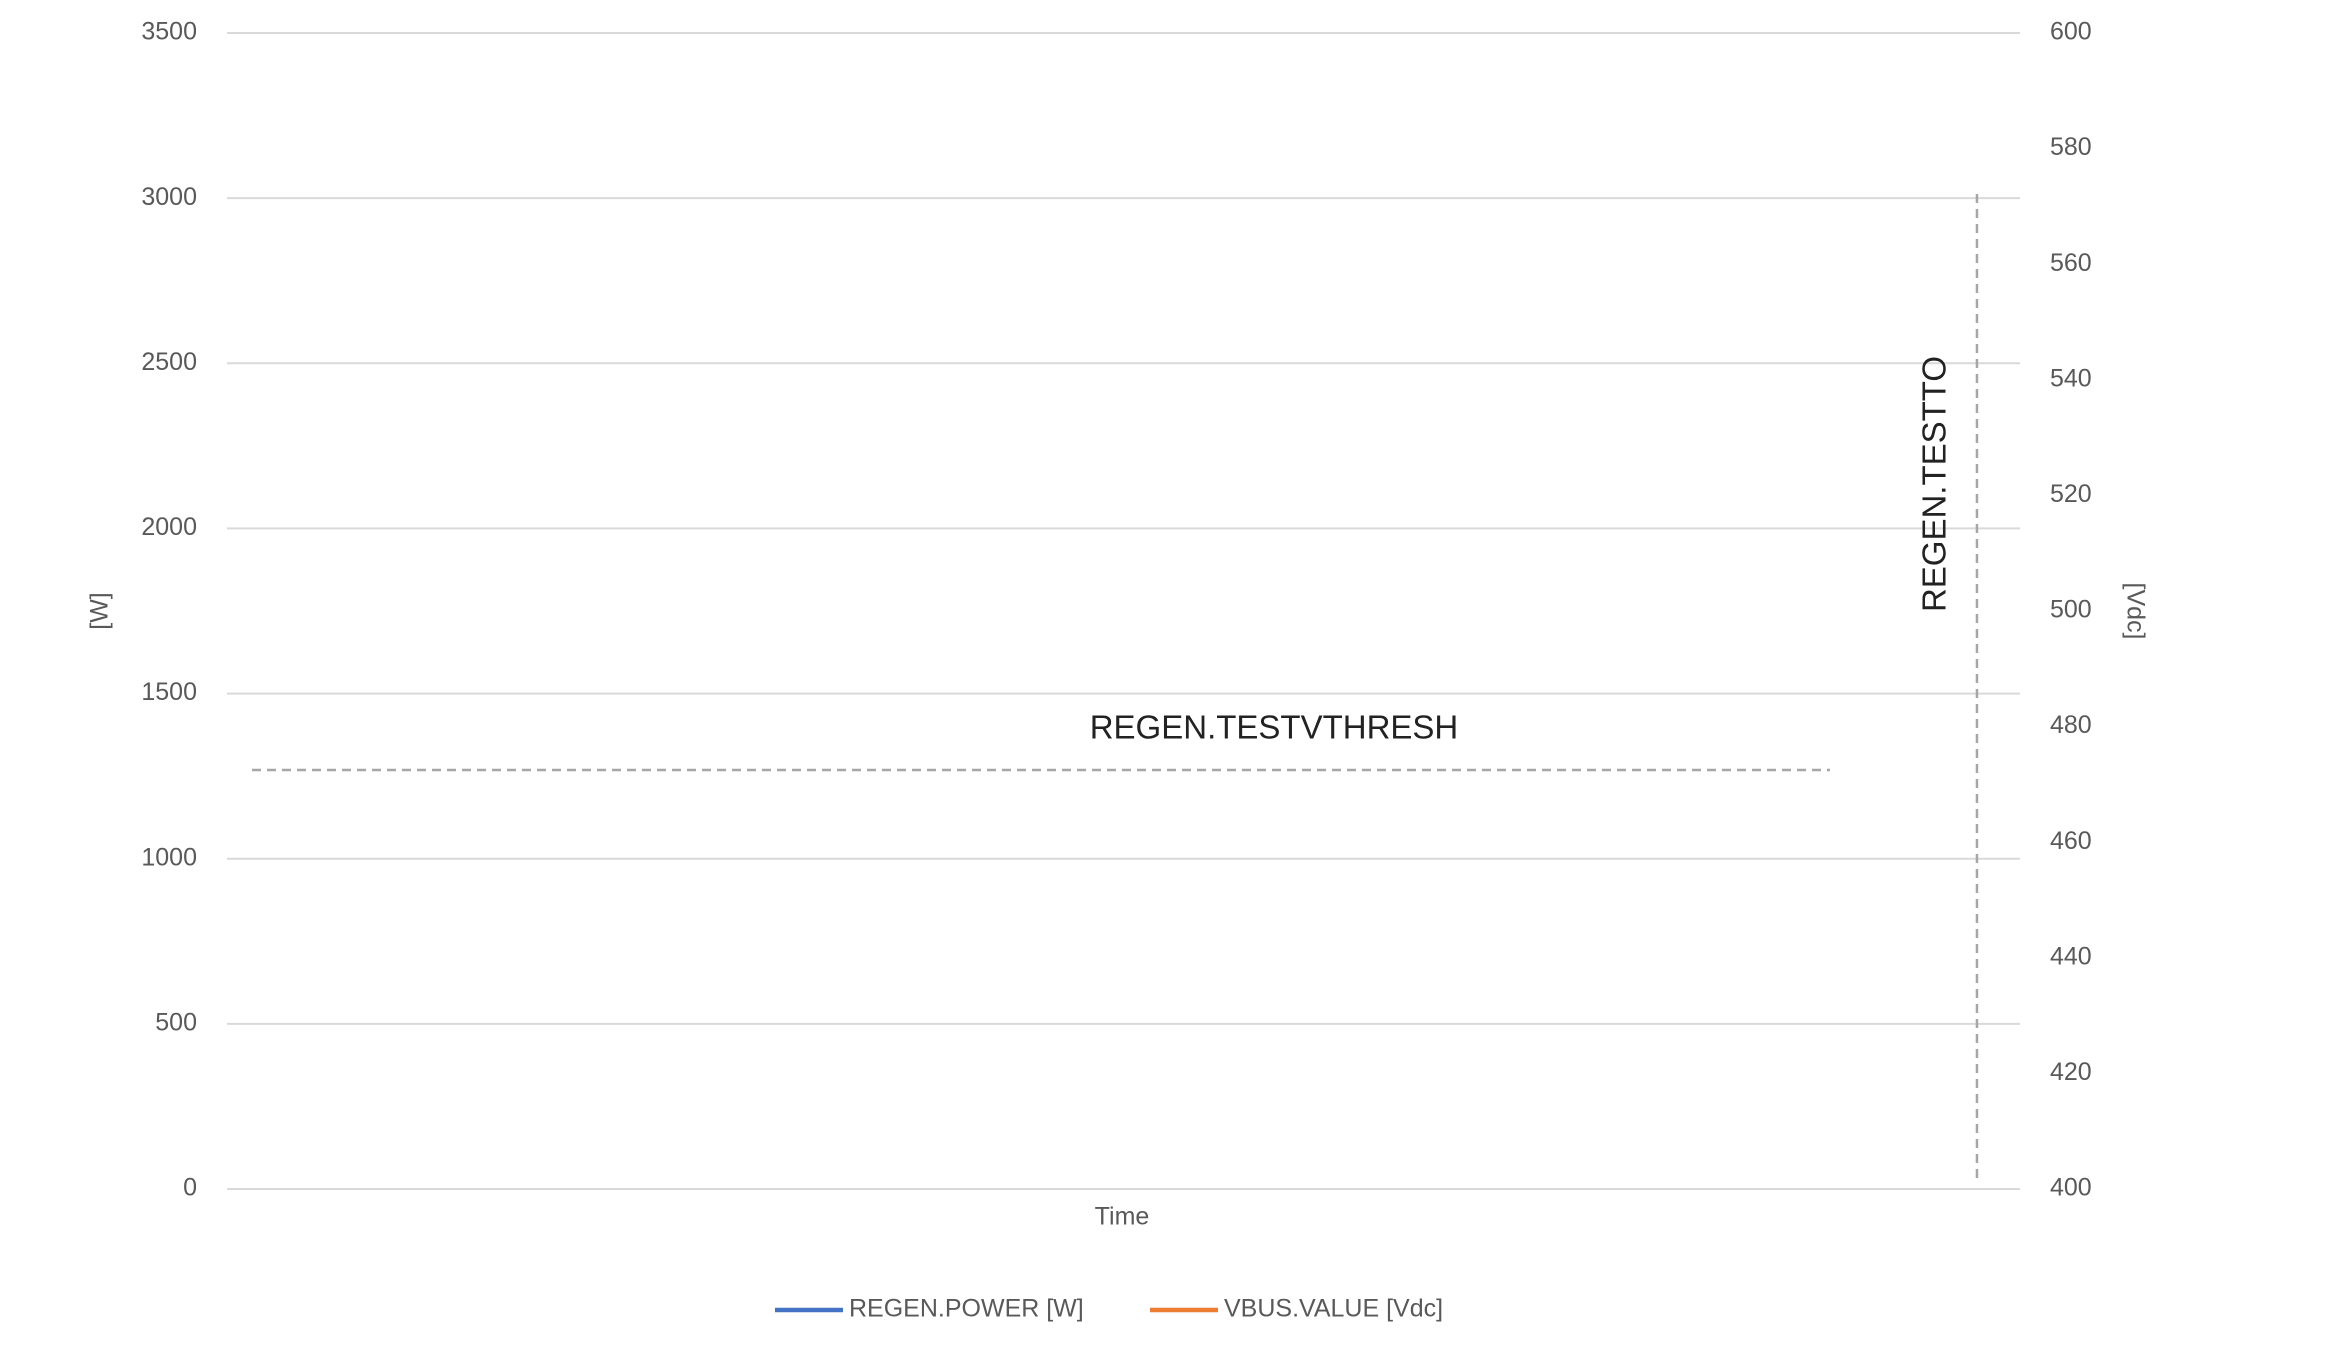 This screenshot has height=1356, width=2342. I want to click on annotation: REGEN.TESTVTHRESH, so click(1274, 727).